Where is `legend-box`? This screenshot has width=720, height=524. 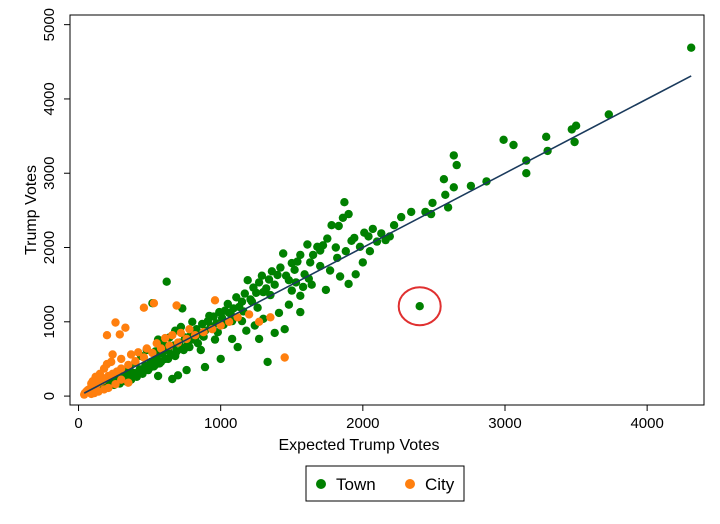 legend-box is located at coordinates (385, 483).